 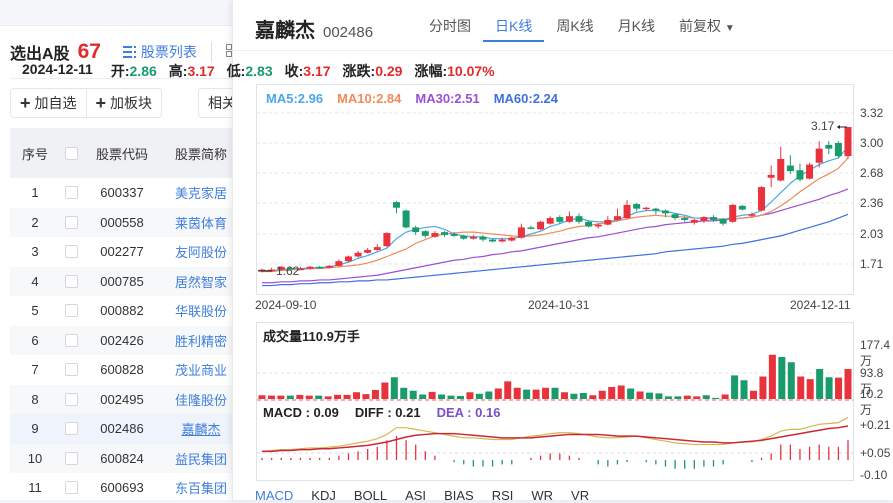 I want to click on table-row: 2 000558 莱茵体育, so click(x=125, y=222).